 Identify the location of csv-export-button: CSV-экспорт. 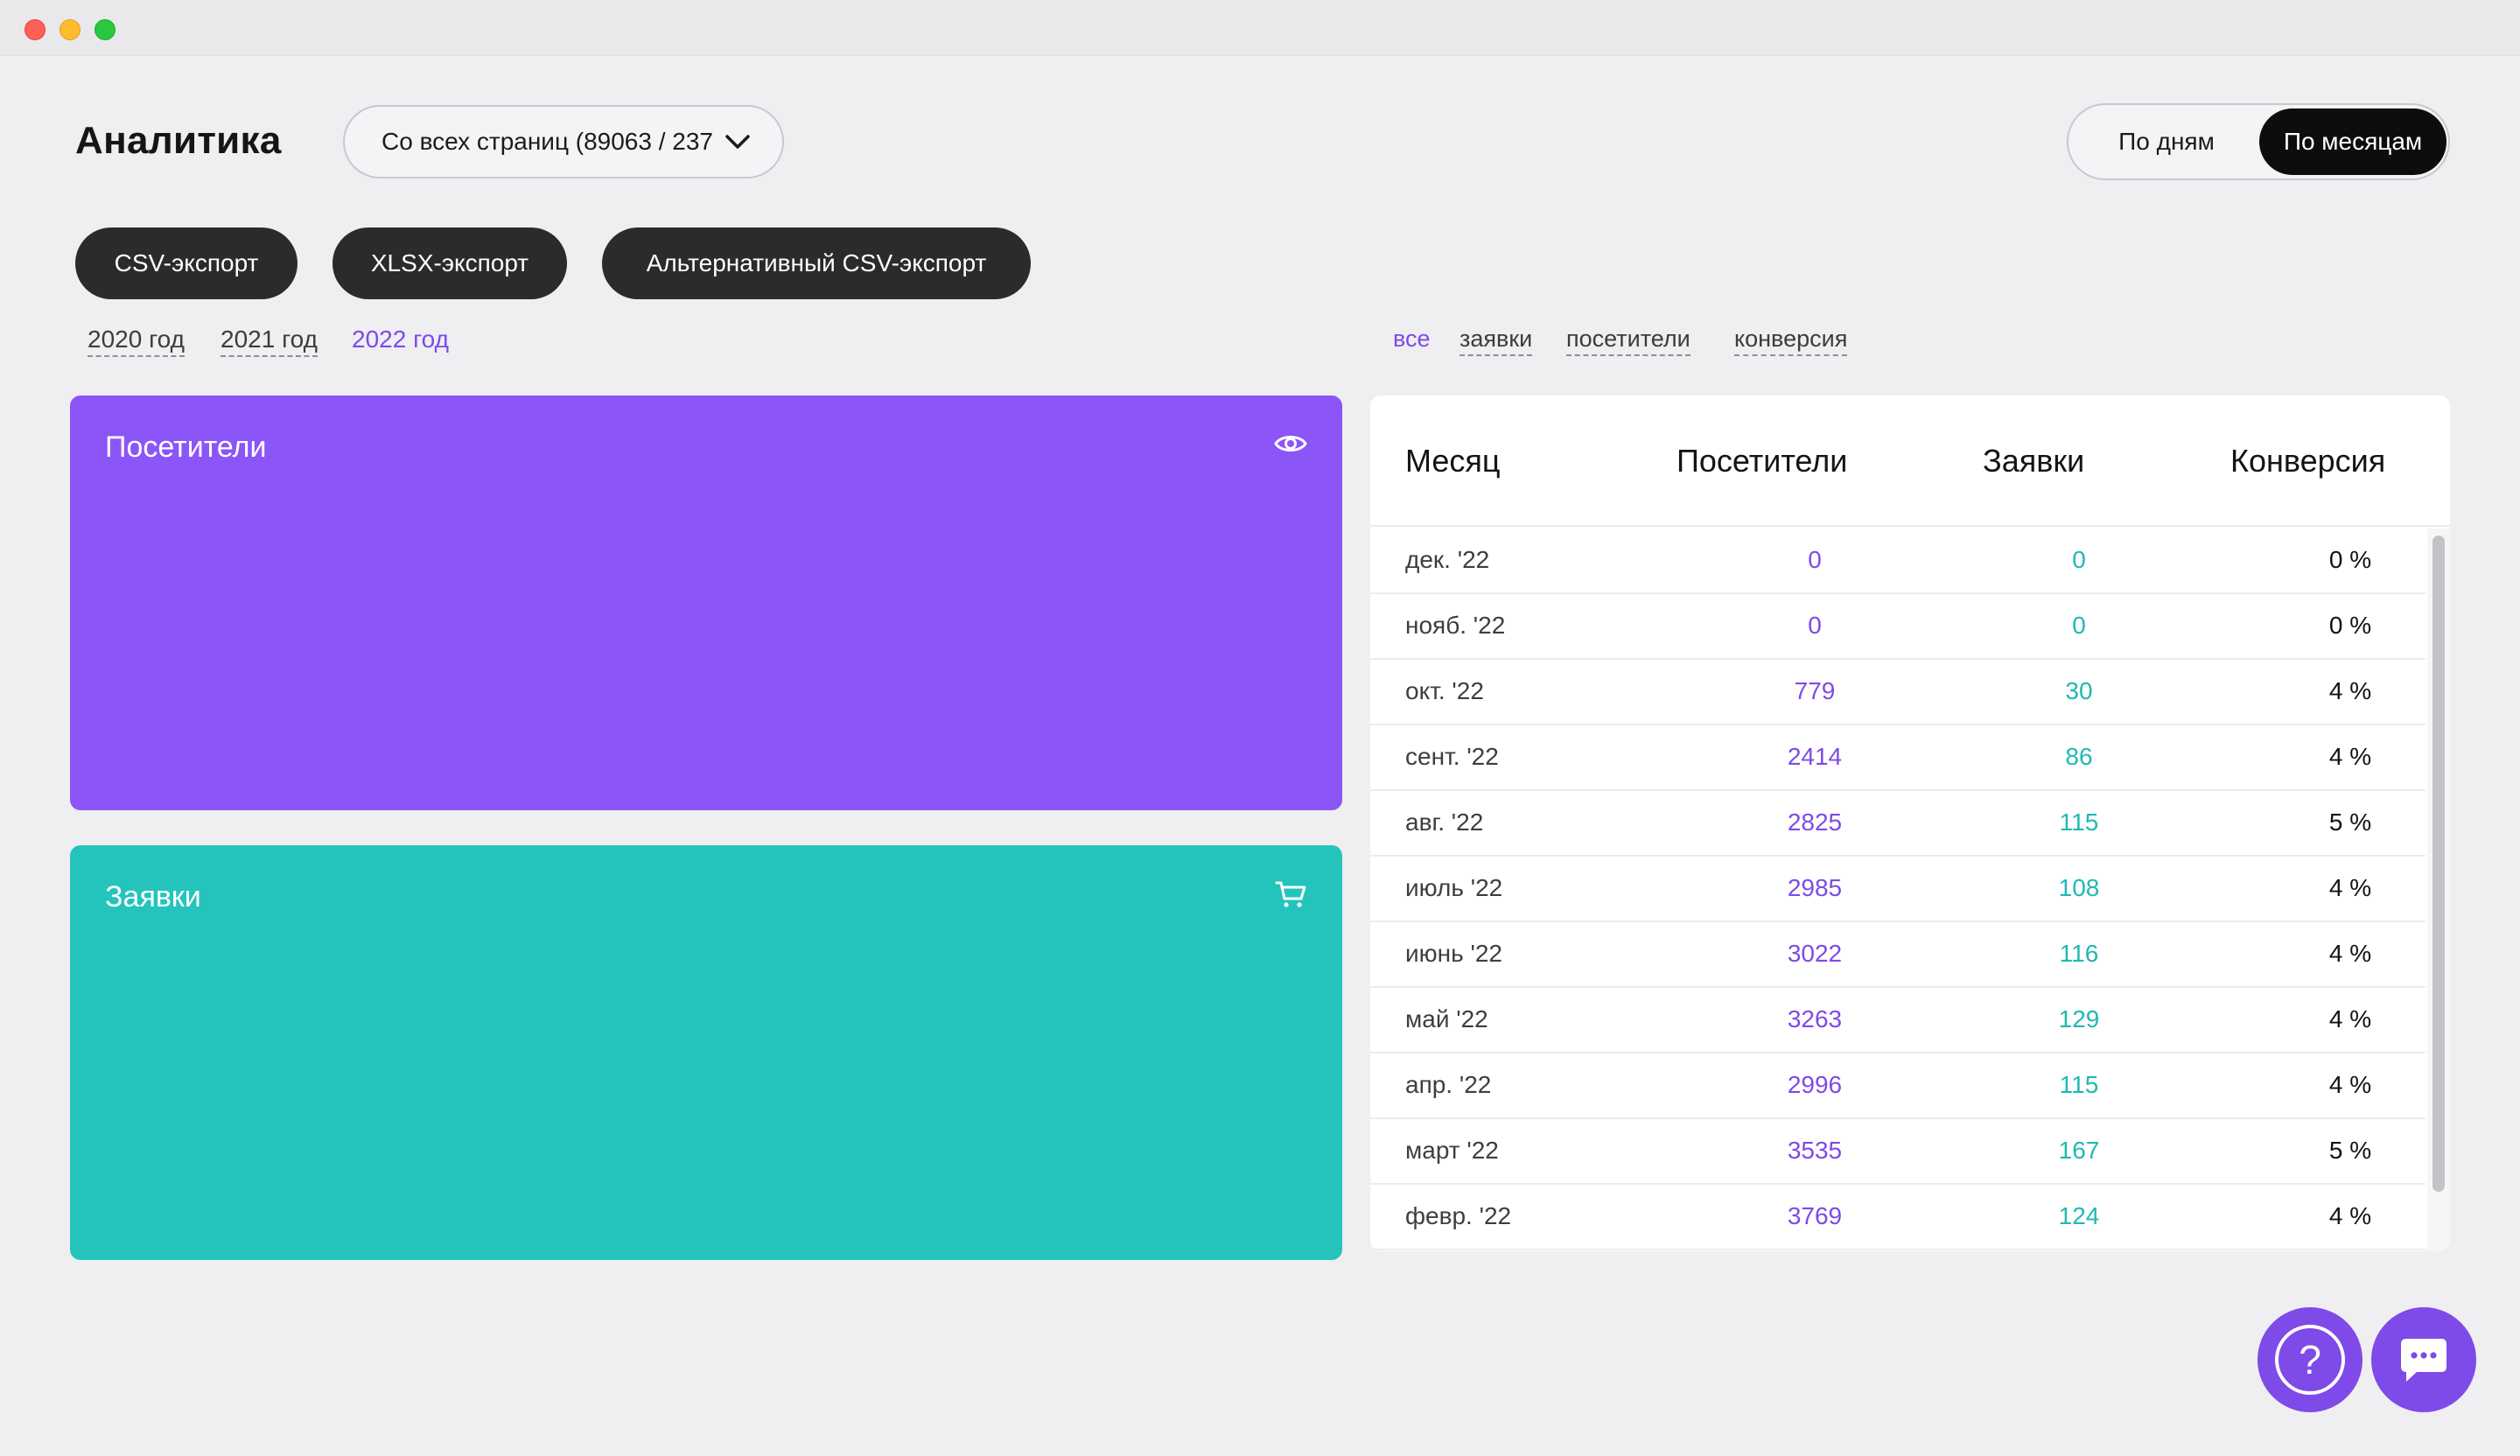
(186, 263).